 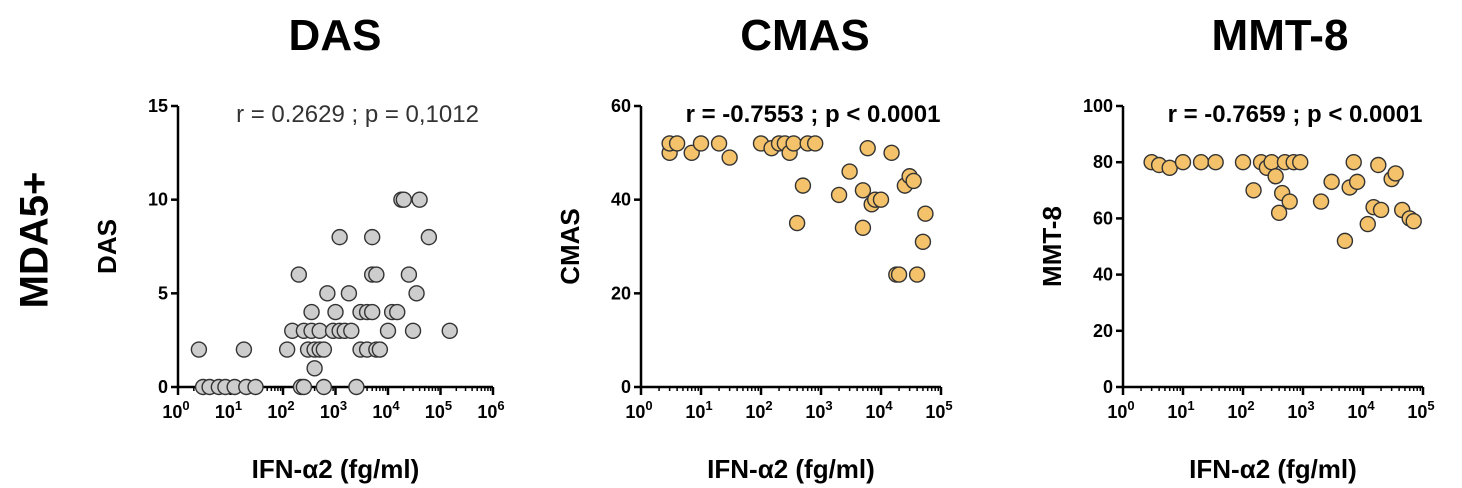 I want to click on y-axis-label: MMT-8, so click(x=1052, y=246).